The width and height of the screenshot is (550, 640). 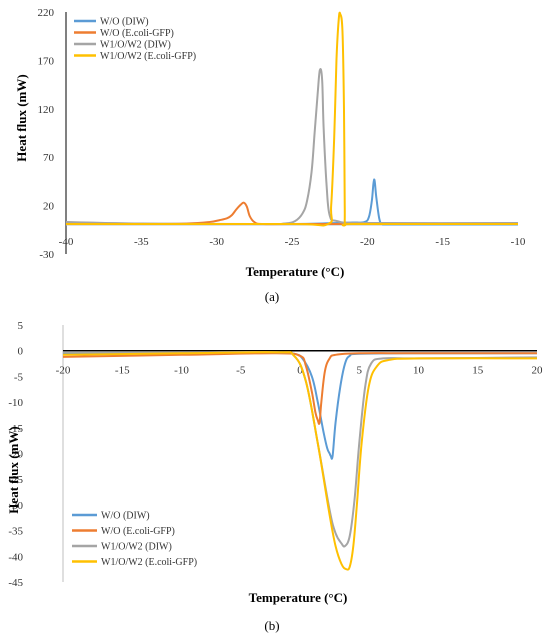 What do you see at coordinates (21, 117) in the screenshot?
I see `chart-a-y-axis-title: Heat flux (mW)` at bounding box center [21, 117].